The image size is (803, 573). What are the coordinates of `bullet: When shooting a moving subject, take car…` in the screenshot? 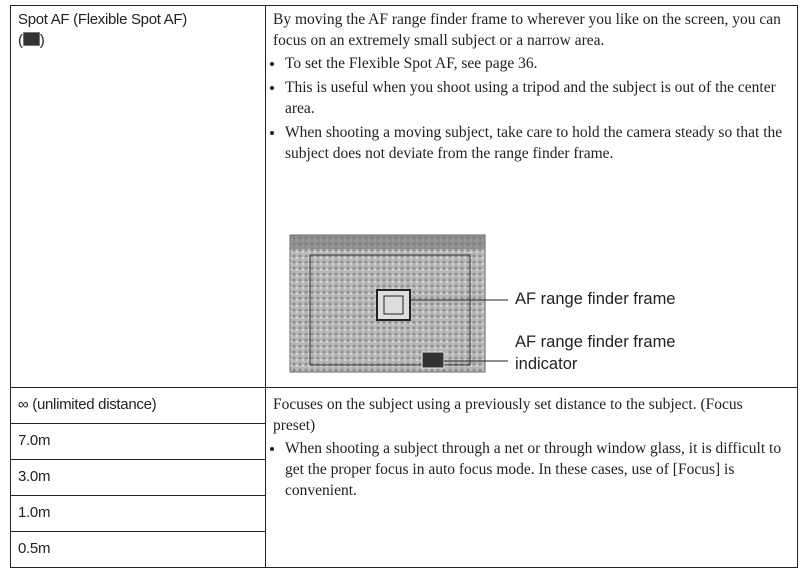 It's located at (536, 143).